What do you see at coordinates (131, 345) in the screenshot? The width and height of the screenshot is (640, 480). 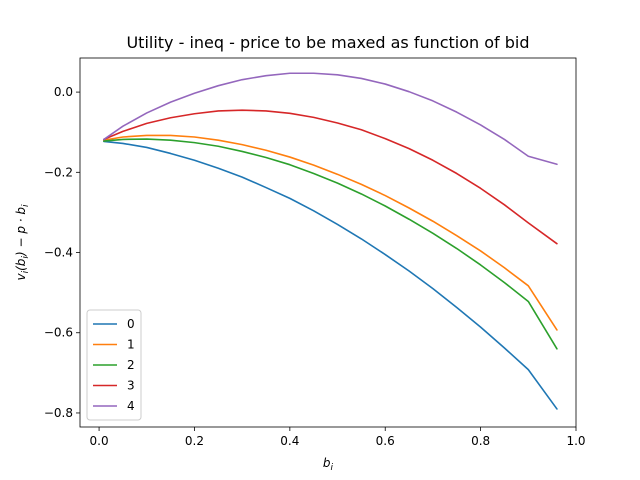 I see `legend-label: 1` at bounding box center [131, 345].